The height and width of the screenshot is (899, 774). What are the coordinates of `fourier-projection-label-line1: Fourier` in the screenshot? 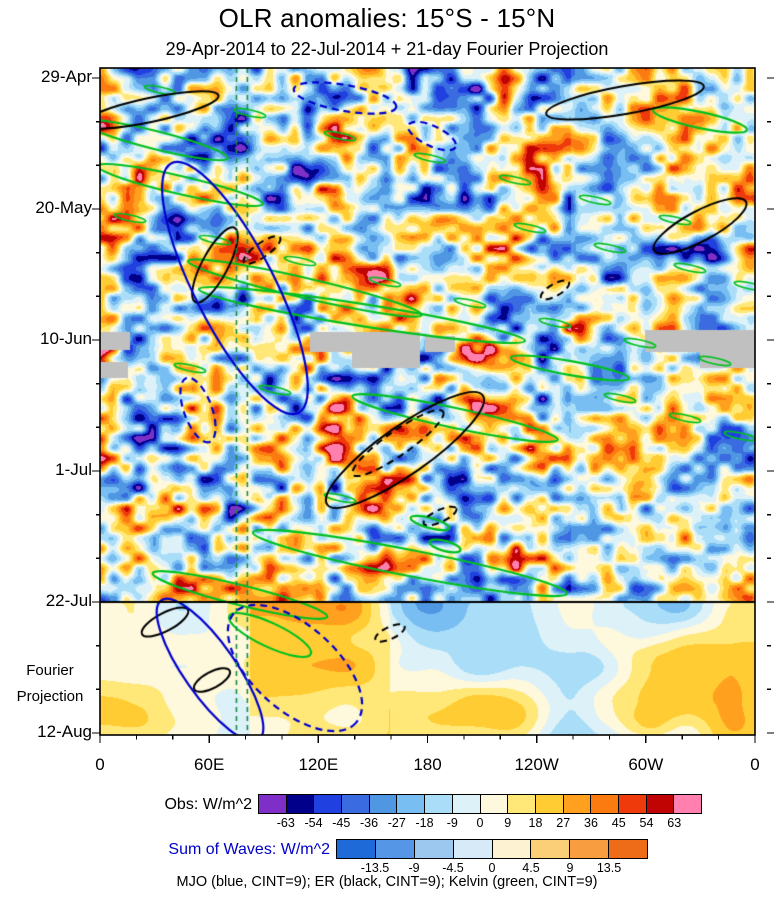 It's located at (50, 670).